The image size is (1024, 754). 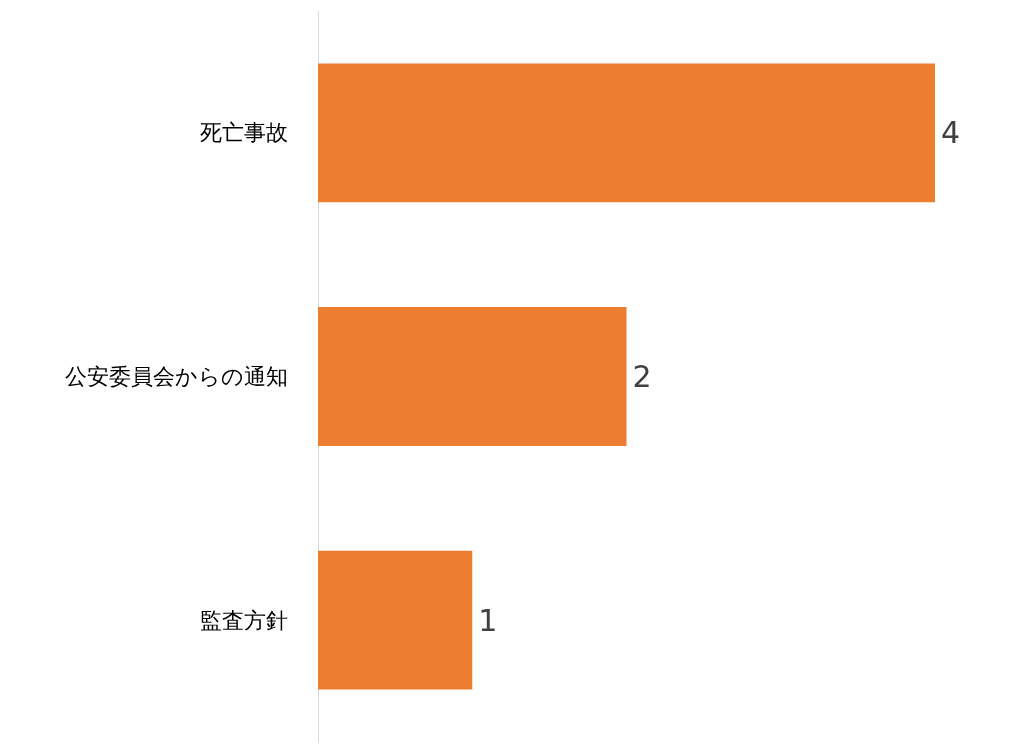 What do you see at coordinates (244, 133) in the screenshot?
I see `y-tick-label: 死亡事故` at bounding box center [244, 133].